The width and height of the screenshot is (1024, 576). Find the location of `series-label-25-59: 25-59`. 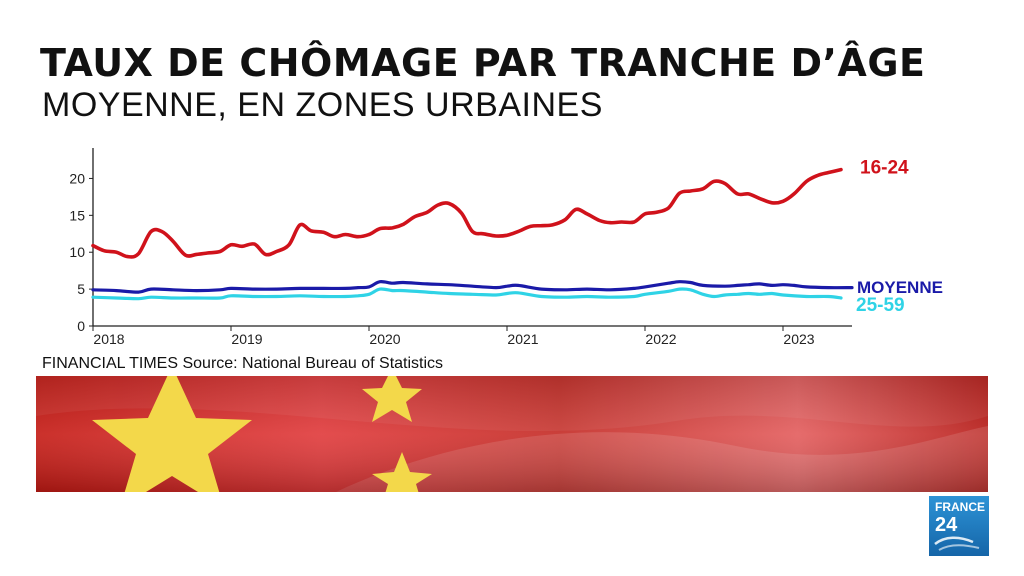

series-label-25-59: 25-59 is located at coordinates (880, 305).